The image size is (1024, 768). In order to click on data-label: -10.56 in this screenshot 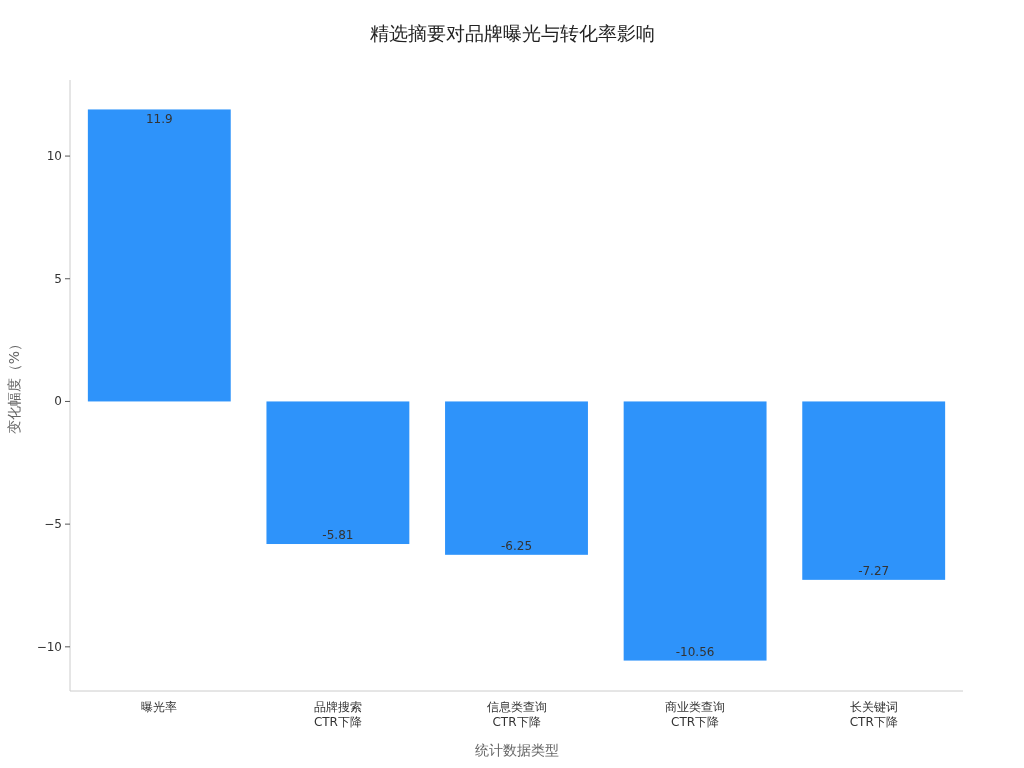, I will do `click(695, 651)`.